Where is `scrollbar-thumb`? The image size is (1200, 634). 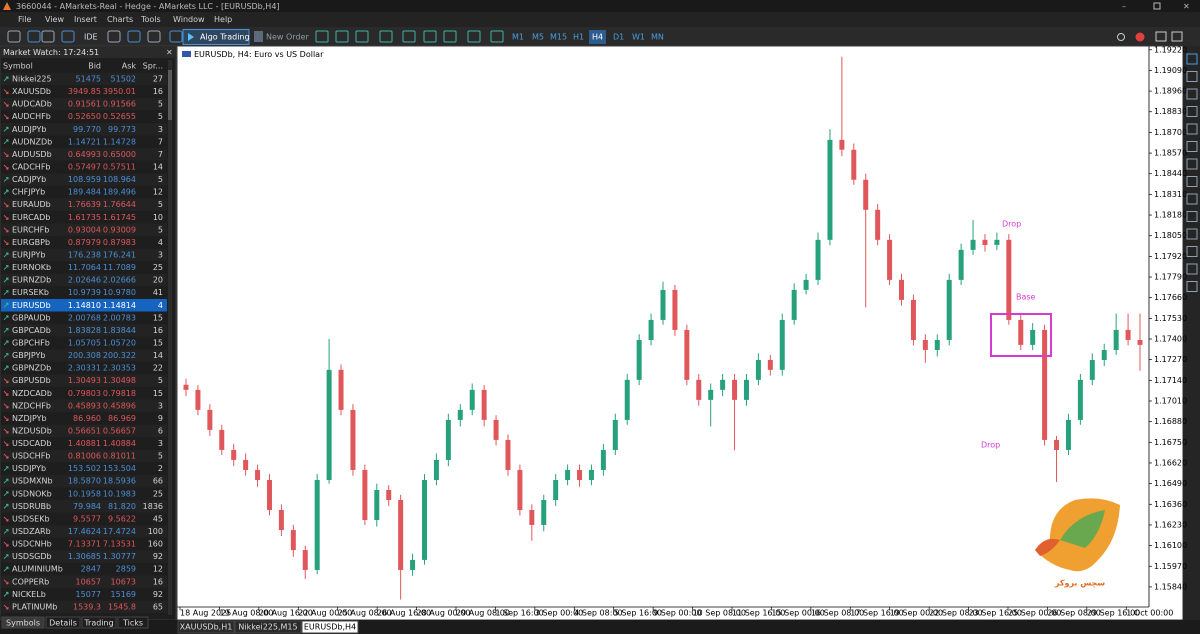
scrollbar-thumb is located at coordinates (170, 95).